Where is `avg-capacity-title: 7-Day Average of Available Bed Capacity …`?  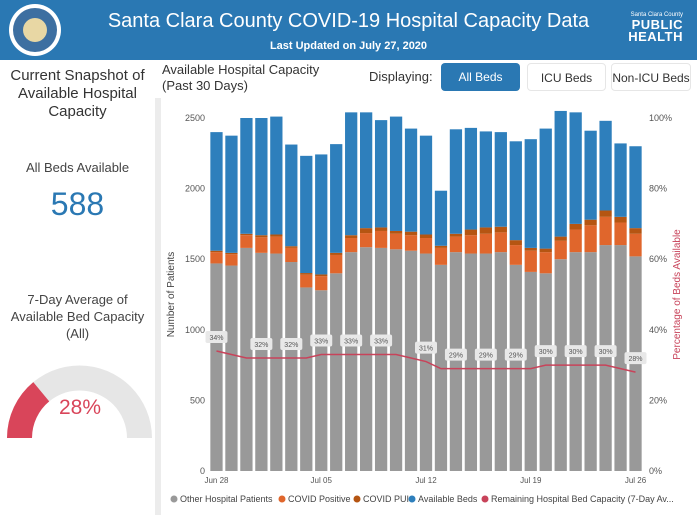
avg-capacity-title: 7-Day Average of Available Bed Capacity … is located at coordinates (77, 316).